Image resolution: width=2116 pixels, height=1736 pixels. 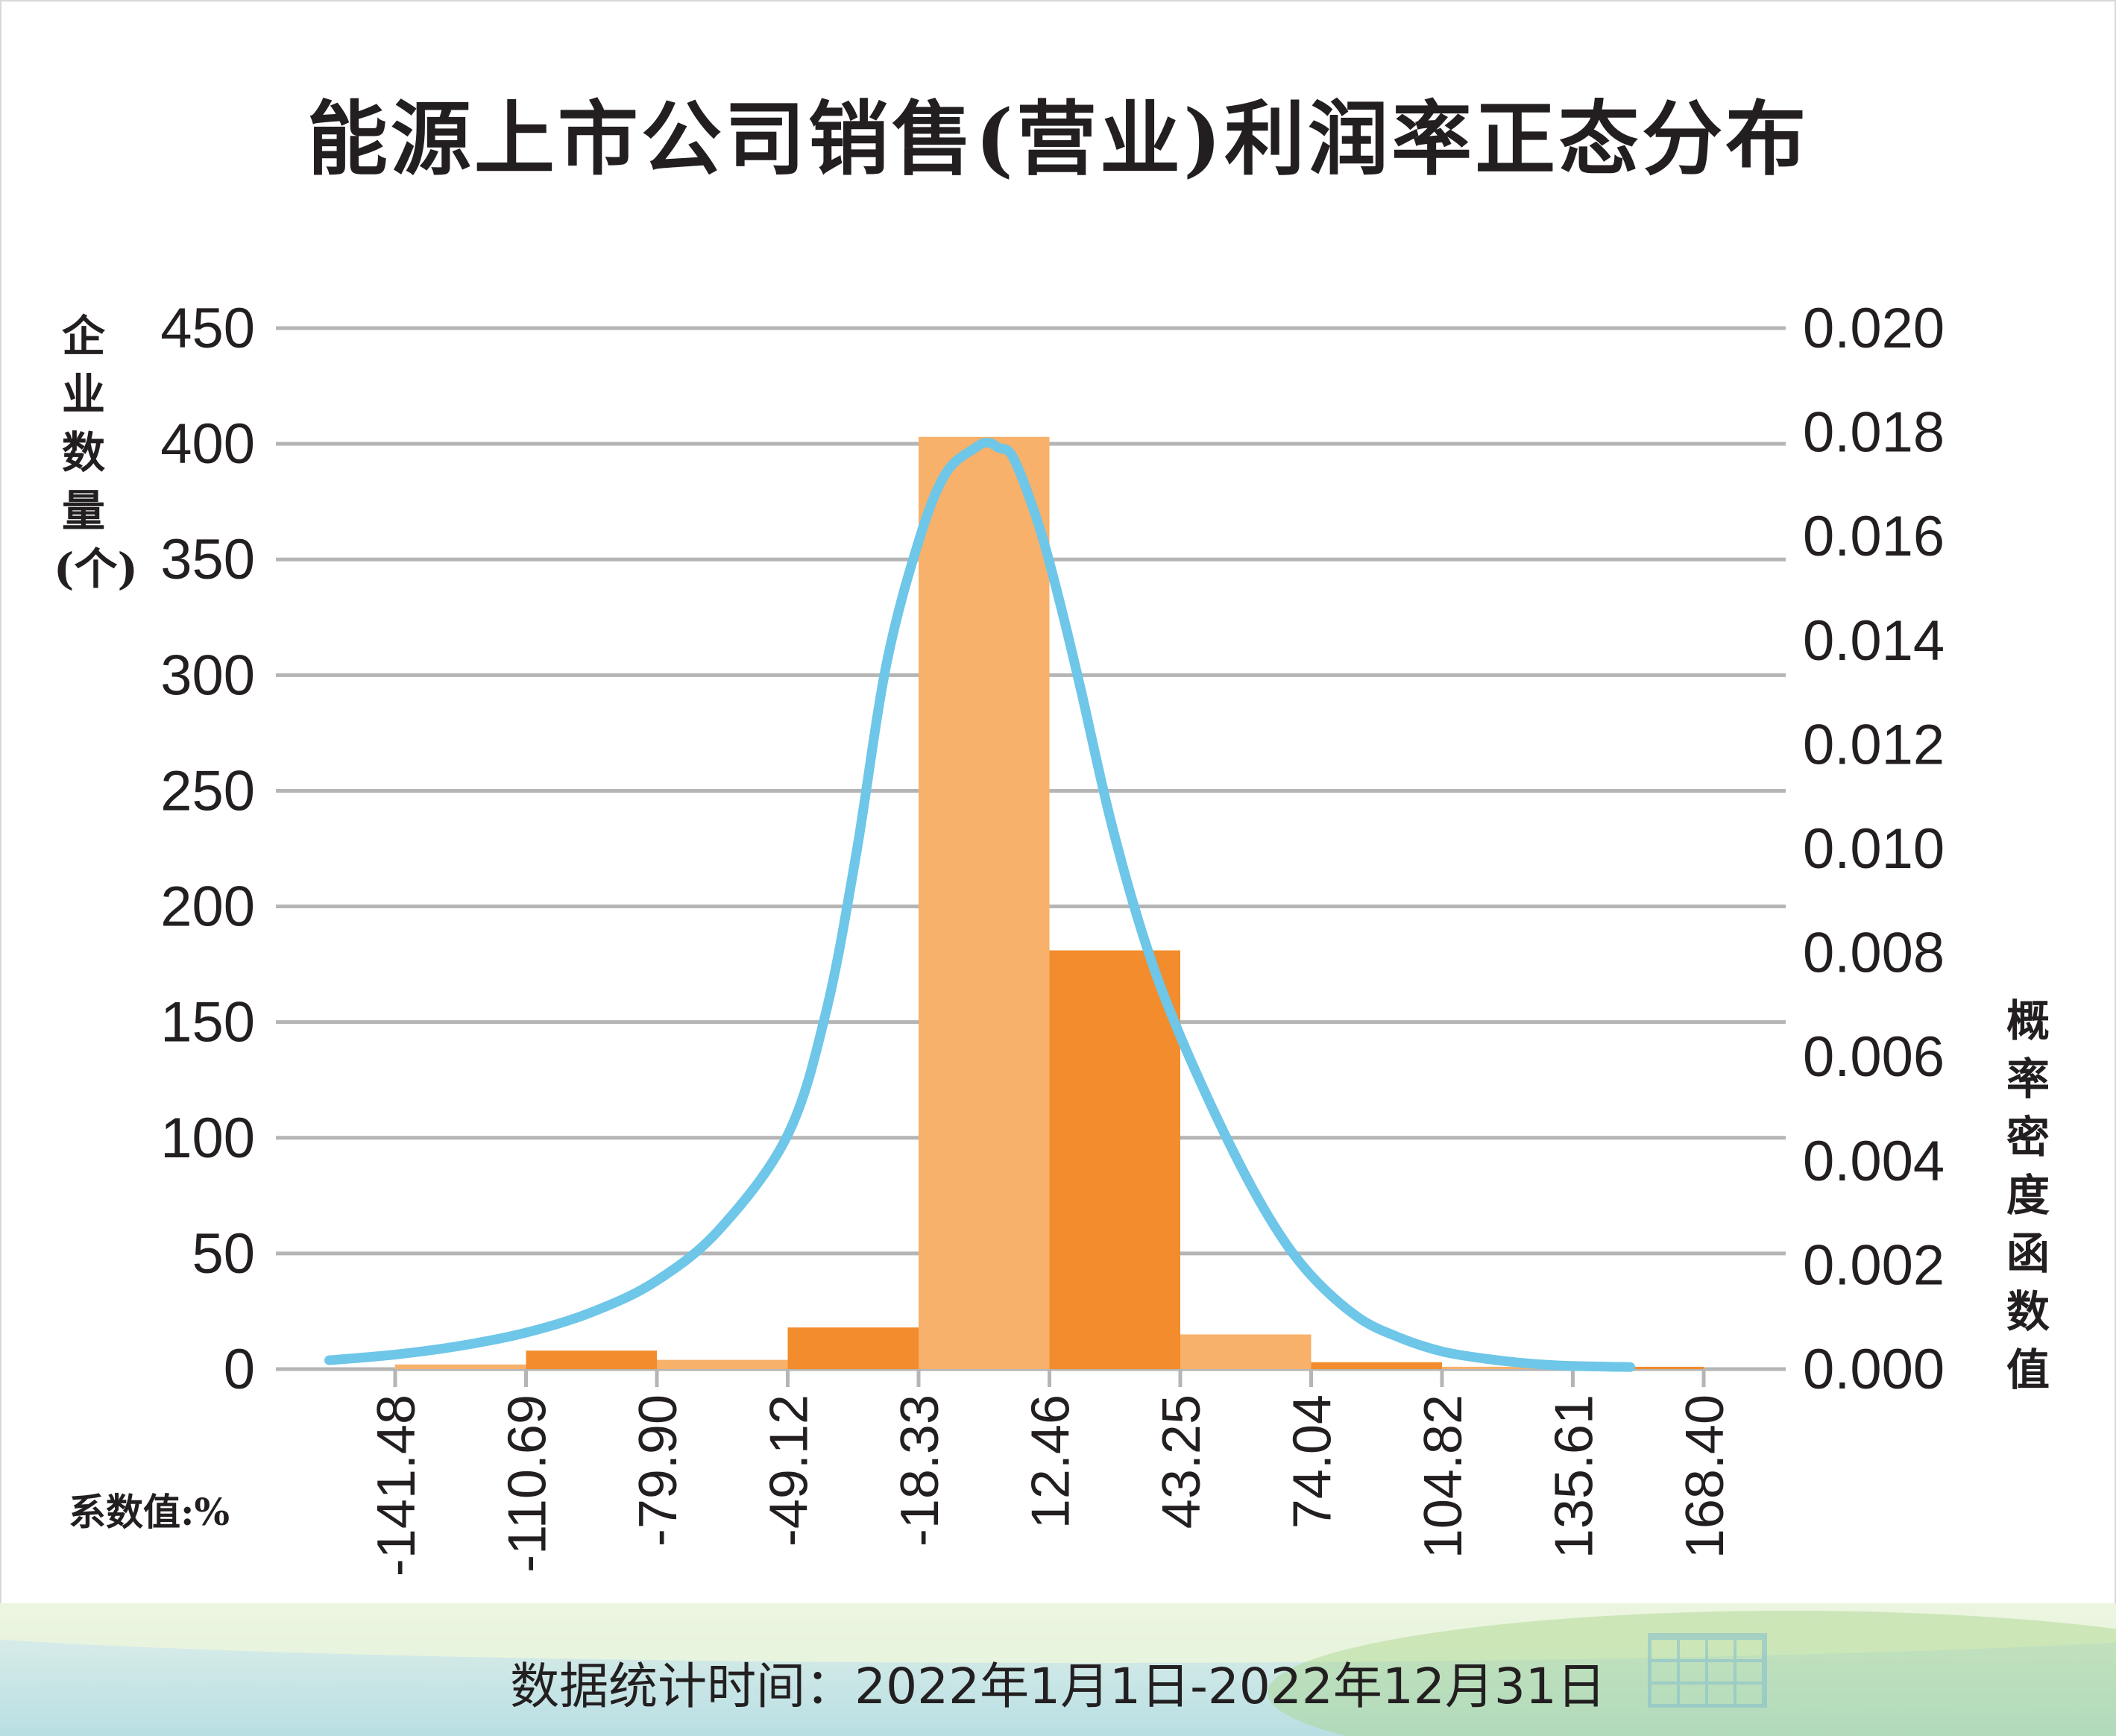 I want to click on x-tick-label: -141.48, so click(x=396, y=1485).